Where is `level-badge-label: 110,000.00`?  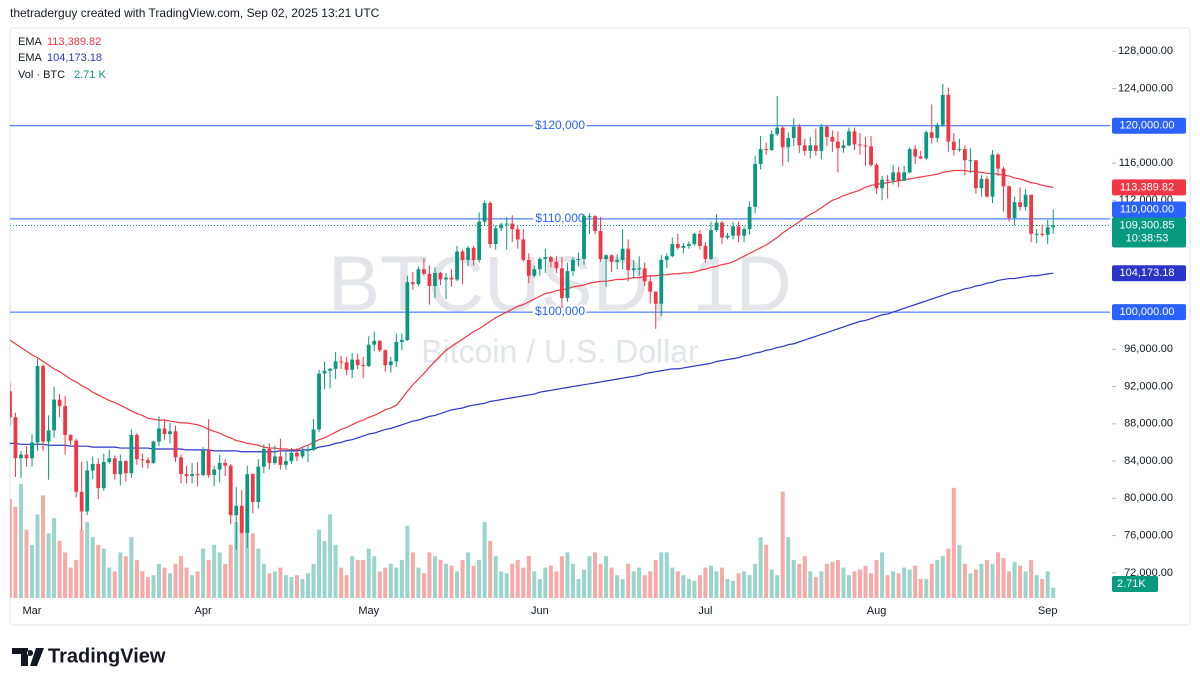
level-badge-label: 110,000.00 is located at coordinates (1147, 209).